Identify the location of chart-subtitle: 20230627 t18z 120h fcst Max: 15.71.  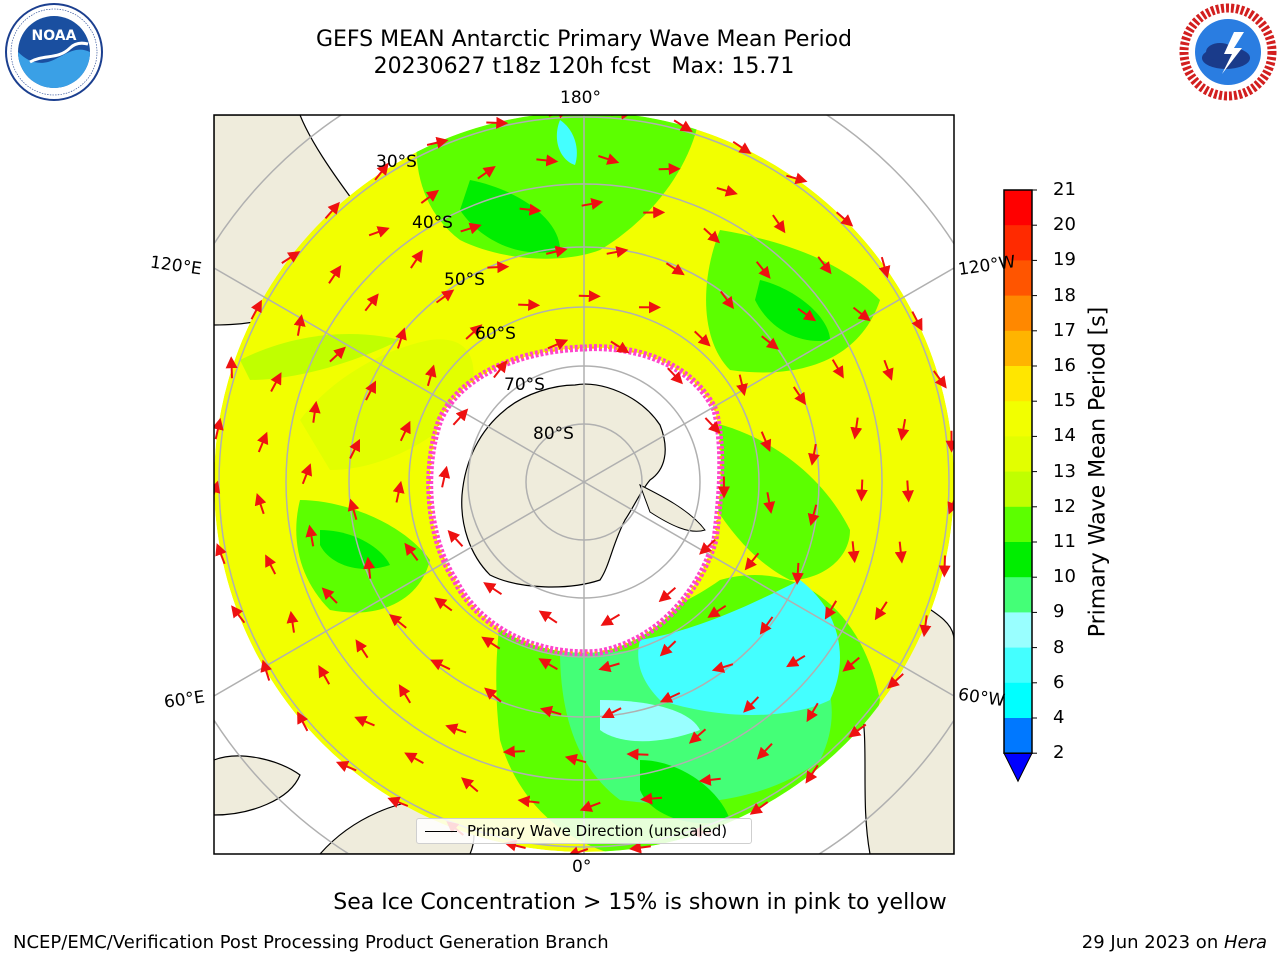
(584, 66).